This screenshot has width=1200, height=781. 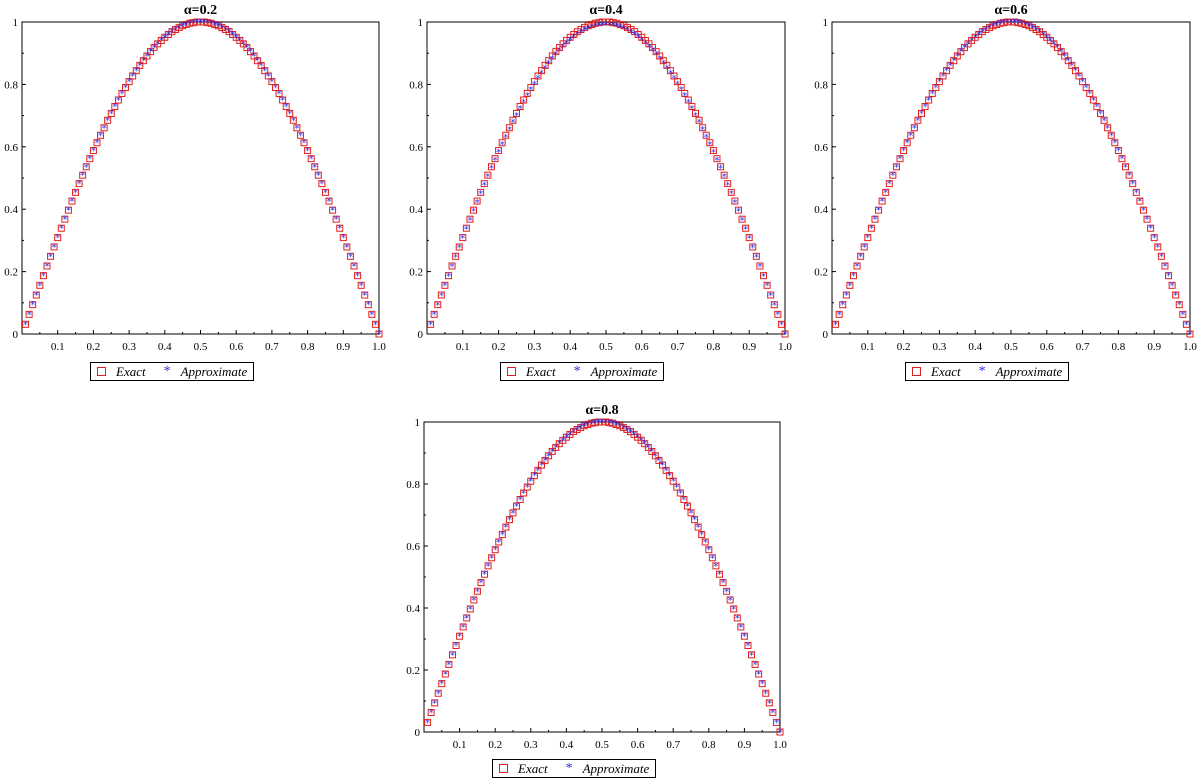 I want to click on x-tick-label: 0.9, so click(x=1154, y=347).